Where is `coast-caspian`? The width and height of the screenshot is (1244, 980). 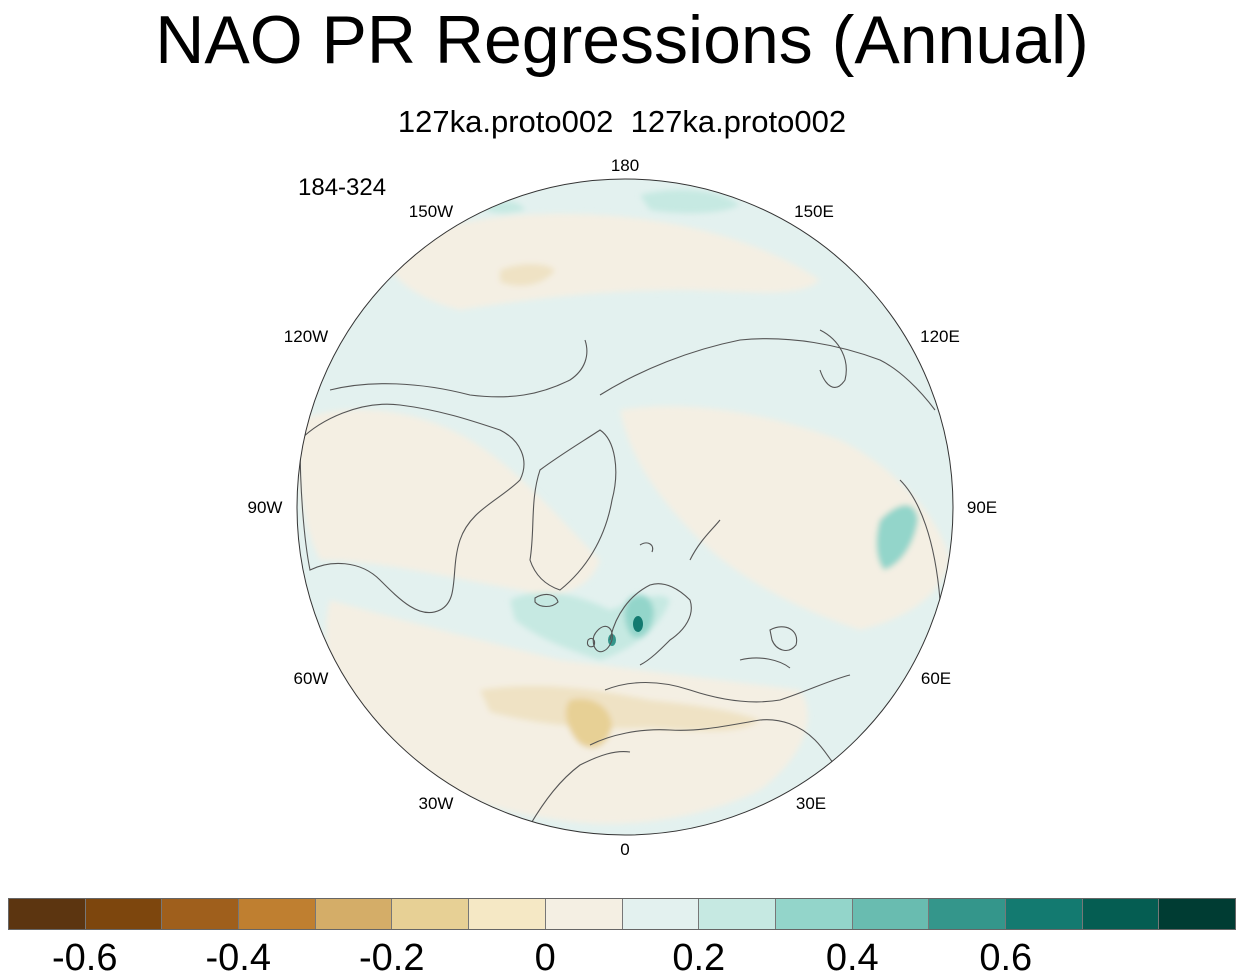 coast-caspian is located at coordinates (783, 638).